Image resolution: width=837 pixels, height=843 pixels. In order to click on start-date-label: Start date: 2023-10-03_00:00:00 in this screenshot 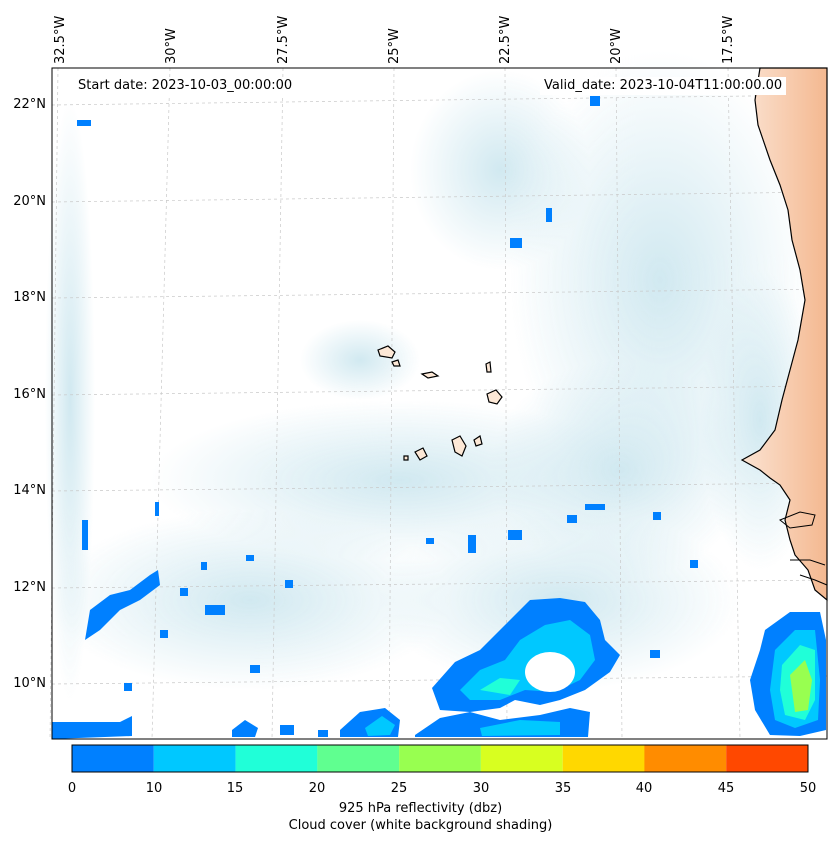, I will do `click(185, 86)`.